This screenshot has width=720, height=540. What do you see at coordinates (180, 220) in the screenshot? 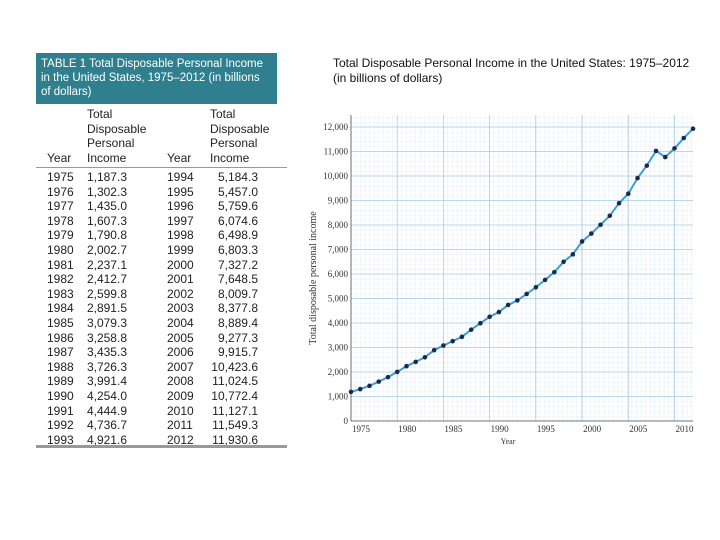
I see `table-cell: 1997` at bounding box center [180, 220].